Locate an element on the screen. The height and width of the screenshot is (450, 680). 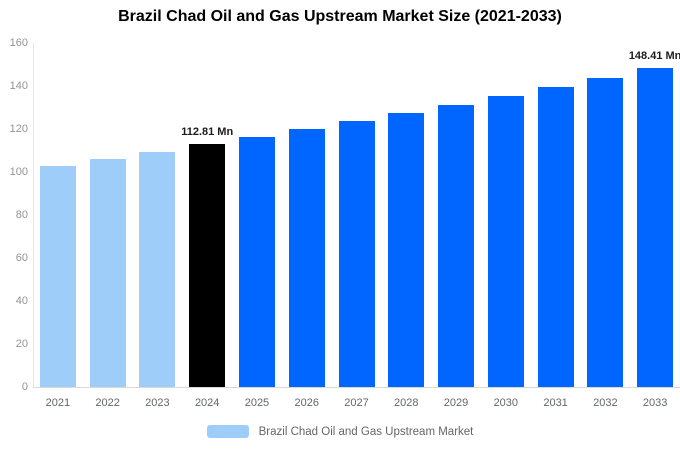
bar-2021 is located at coordinates (57, 276).